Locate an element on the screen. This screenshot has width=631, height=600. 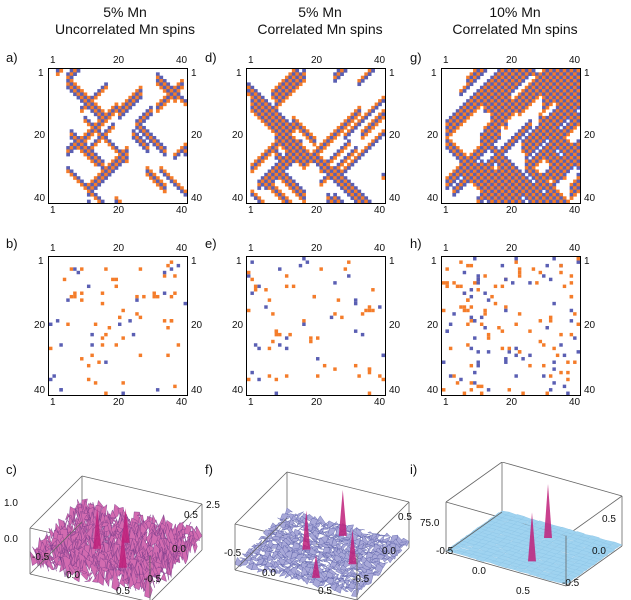
tick-bottom-mid-d: 20 is located at coordinates (317, 210).